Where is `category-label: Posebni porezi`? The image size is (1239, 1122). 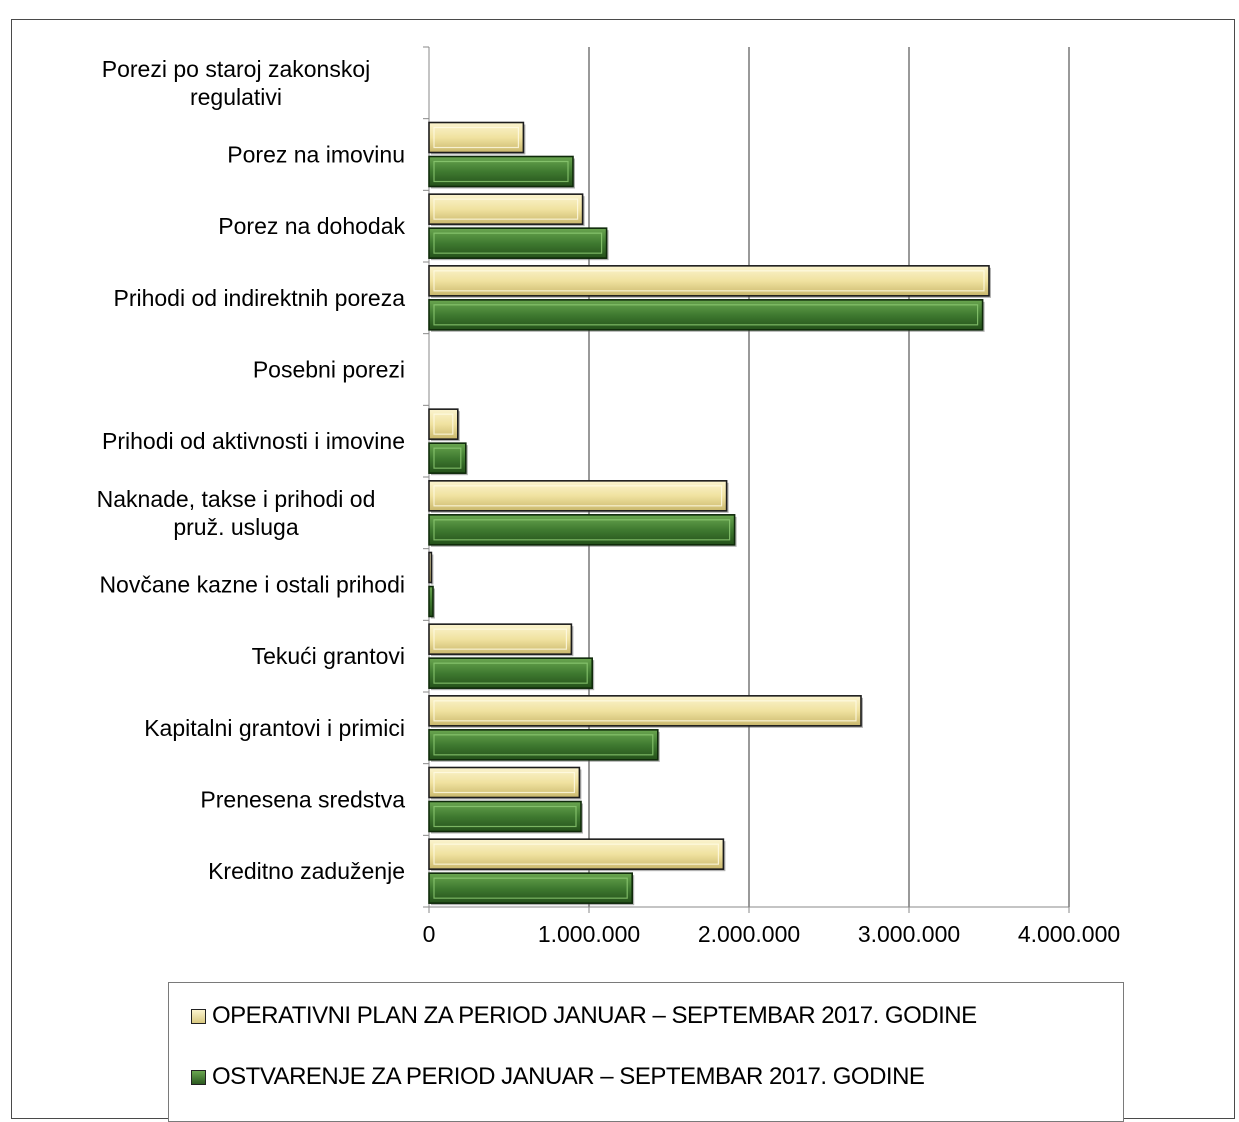 category-label: Posebni porezi is located at coordinates (329, 370).